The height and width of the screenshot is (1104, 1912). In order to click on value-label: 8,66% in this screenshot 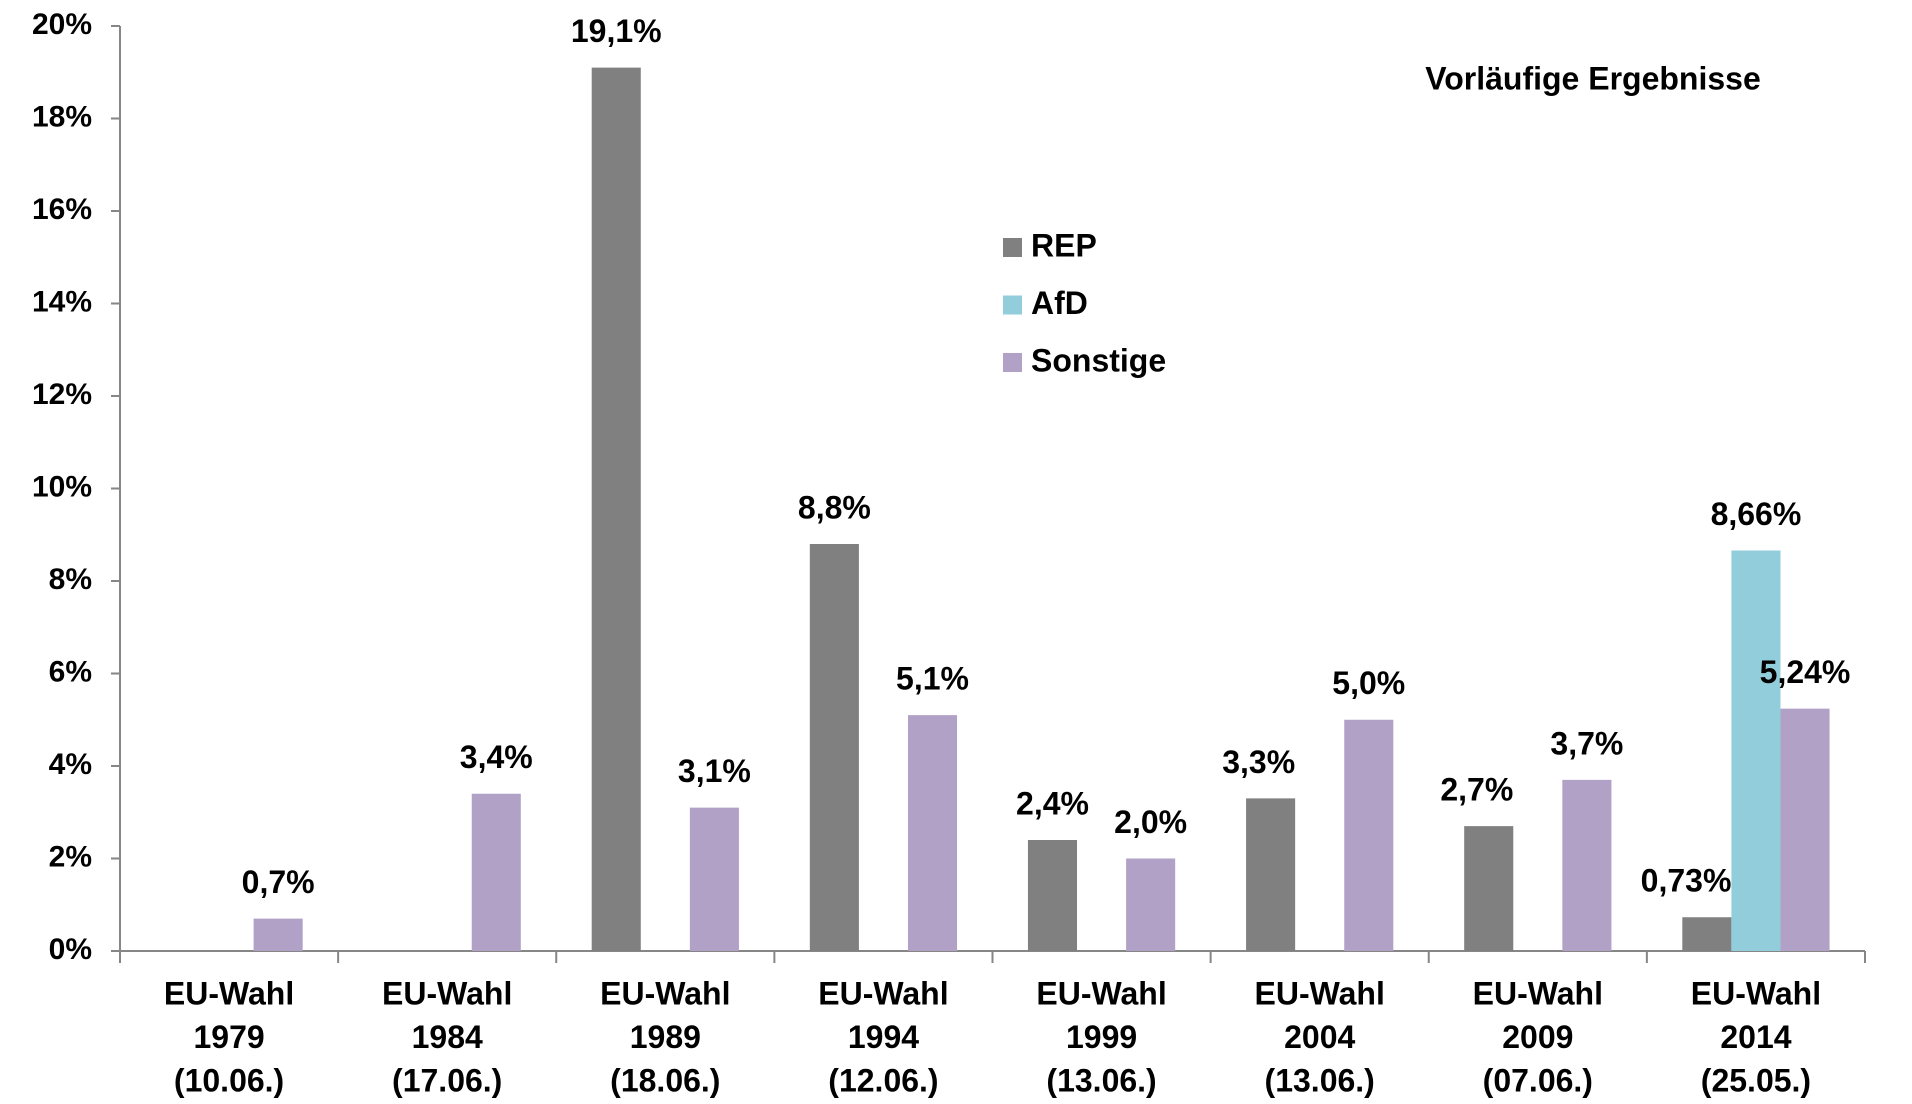, I will do `click(1756, 514)`.